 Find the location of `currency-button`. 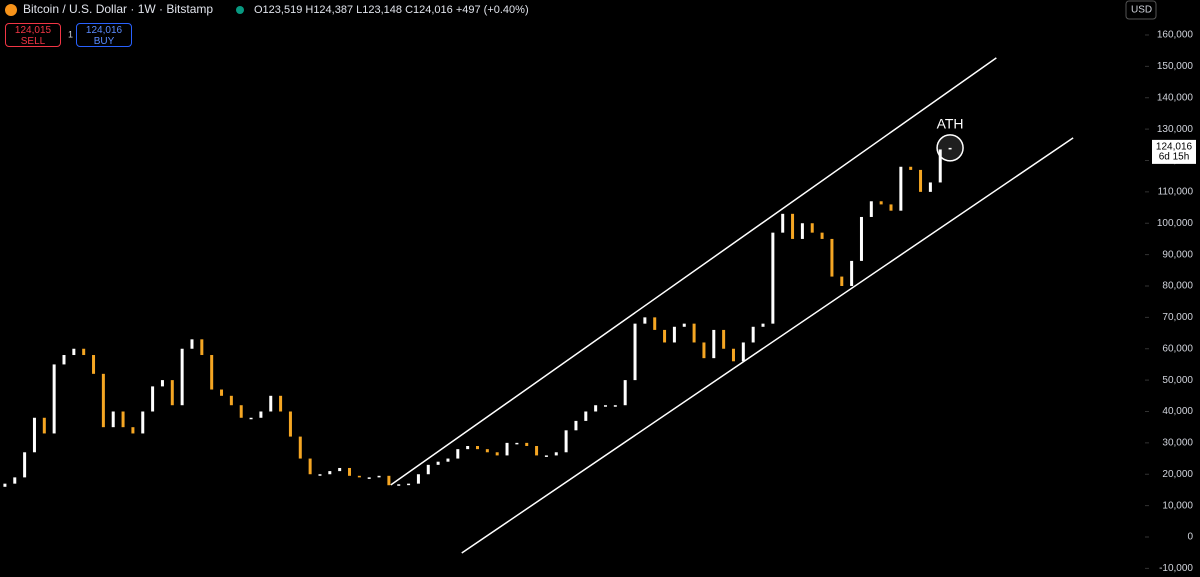

currency-button is located at coordinates (1141, 10).